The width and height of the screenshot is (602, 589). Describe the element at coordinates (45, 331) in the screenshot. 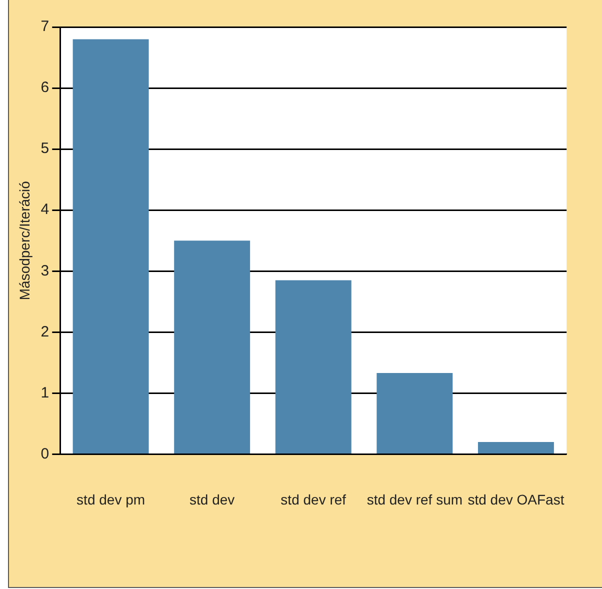

I see `y-tick-label: 2` at that location.